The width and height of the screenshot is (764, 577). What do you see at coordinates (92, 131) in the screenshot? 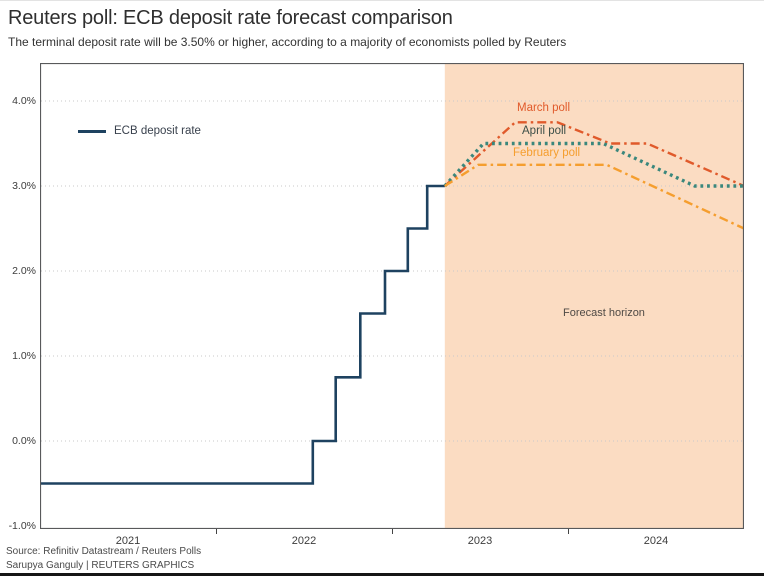
I see `legend-line-swatch-icon` at bounding box center [92, 131].